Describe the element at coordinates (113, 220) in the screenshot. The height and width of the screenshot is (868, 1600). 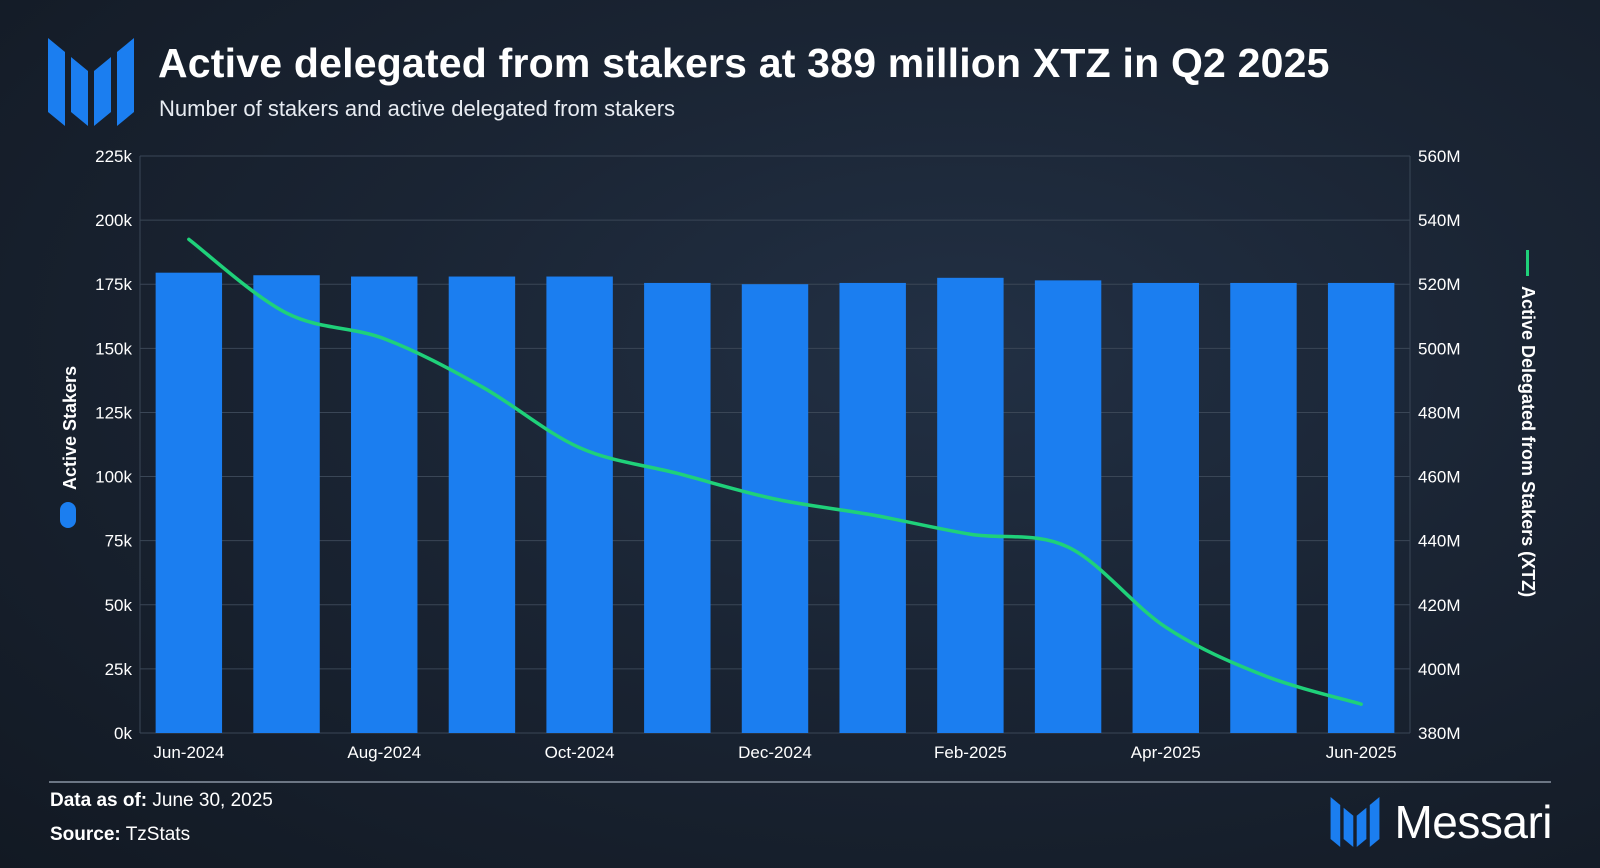
I see `left-tick-label: 200k` at that location.